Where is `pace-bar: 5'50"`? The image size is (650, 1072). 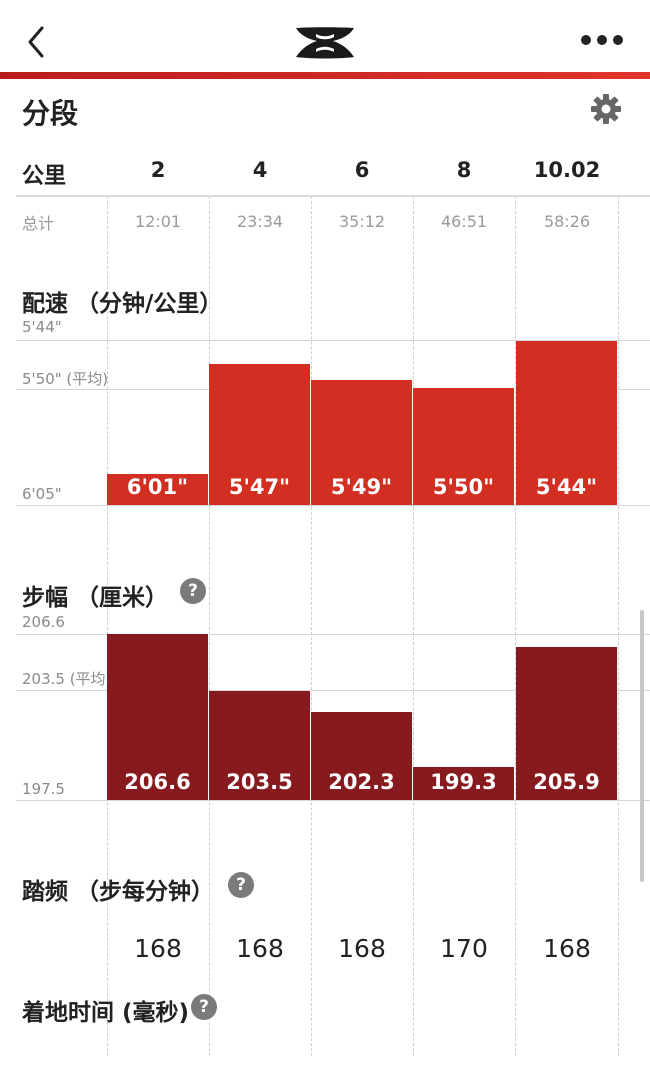 pace-bar: 5'50" is located at coordinates (464, 446).